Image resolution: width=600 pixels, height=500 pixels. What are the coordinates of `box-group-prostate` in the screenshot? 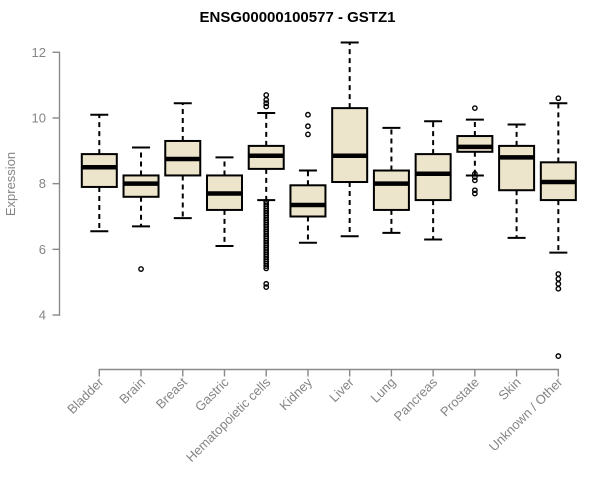 It's located at (475, 151).